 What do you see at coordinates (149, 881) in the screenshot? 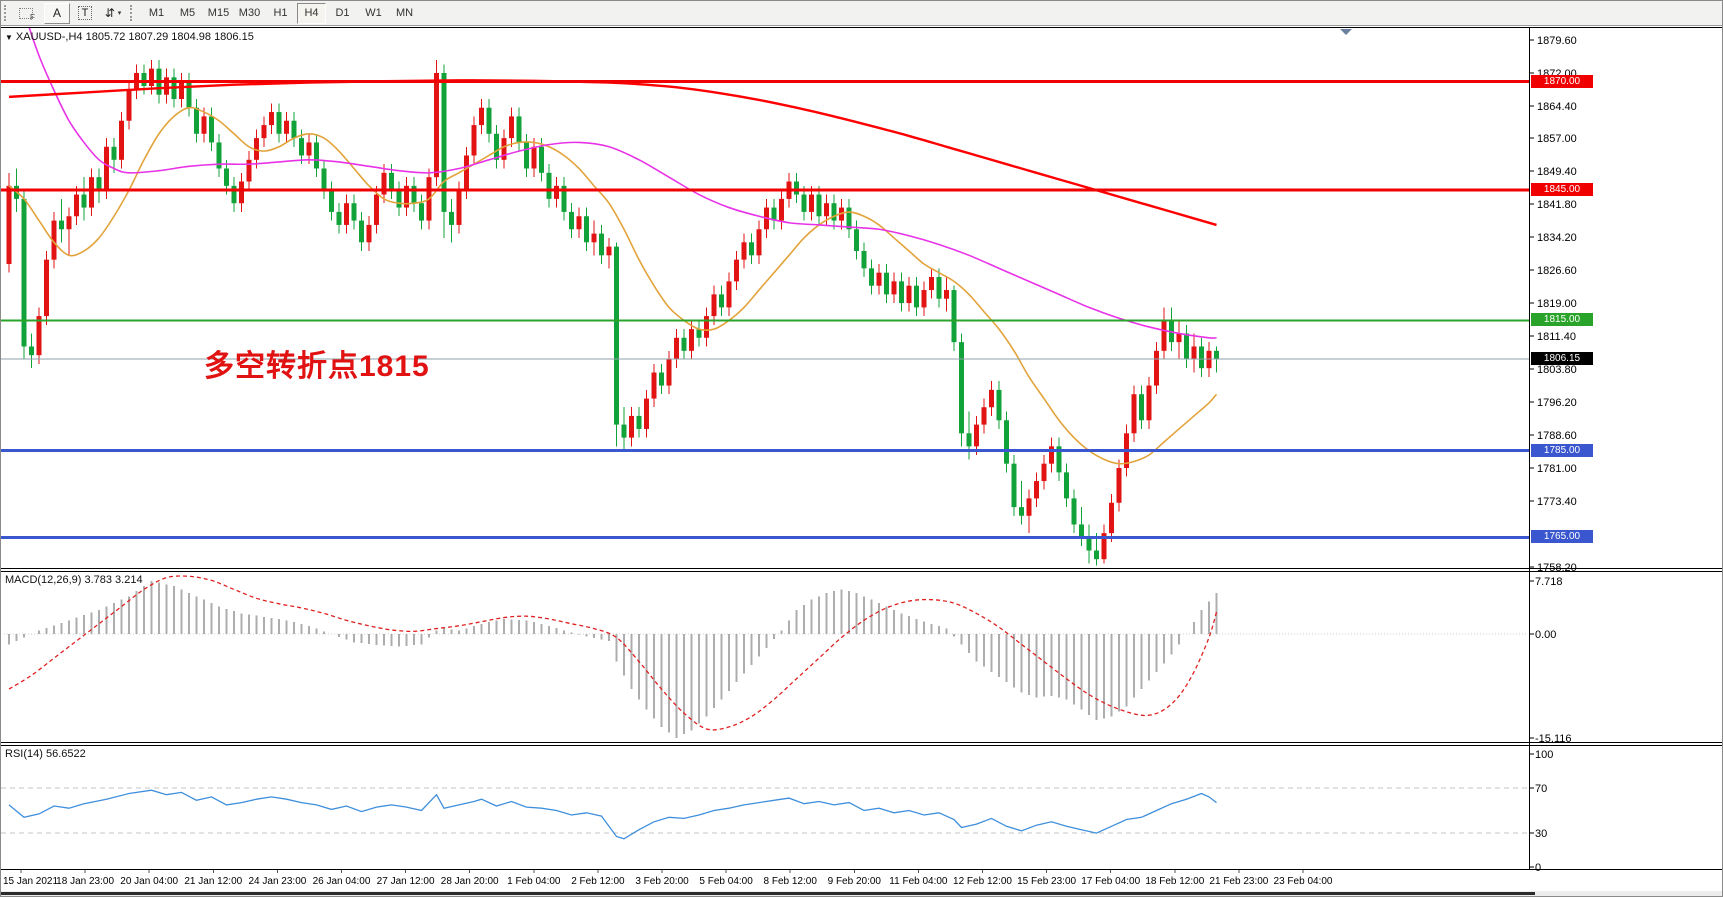
I see `date-tick-label: 20 Jan 04:00` at bounding box center [149, 881].